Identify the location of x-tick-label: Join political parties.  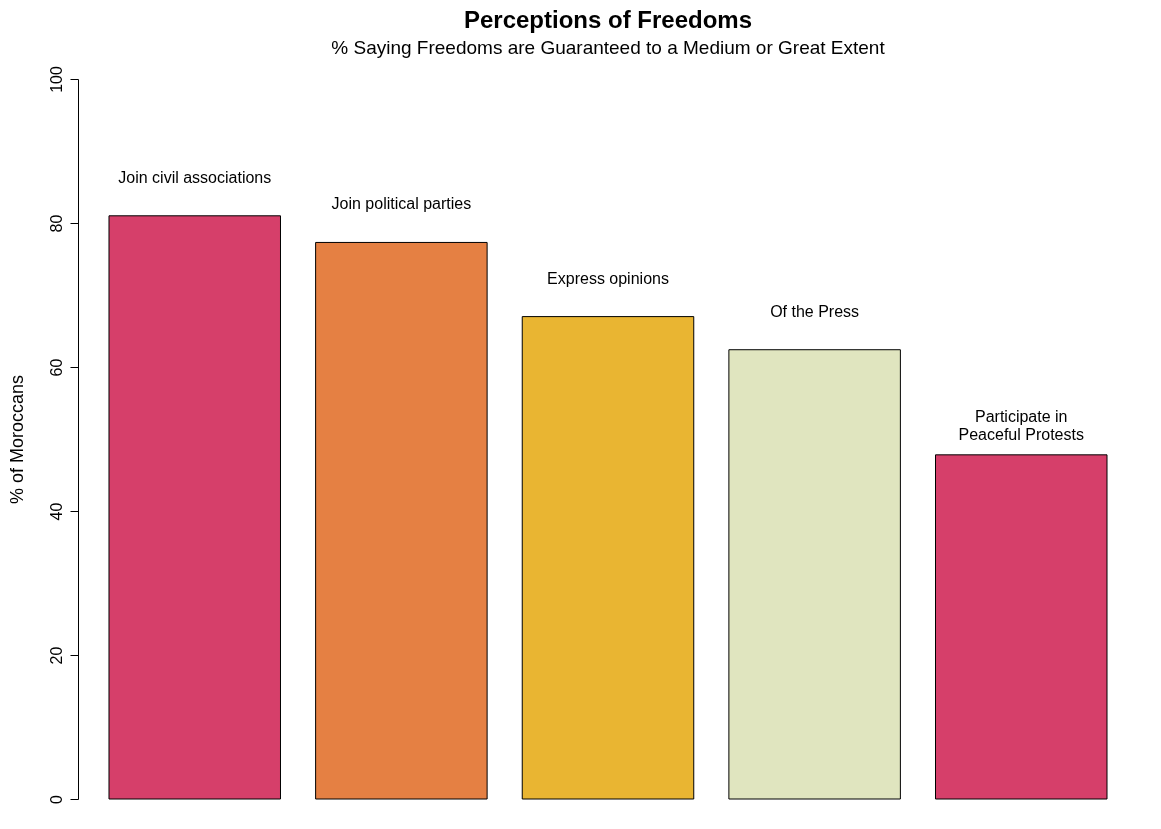
(401, 204).